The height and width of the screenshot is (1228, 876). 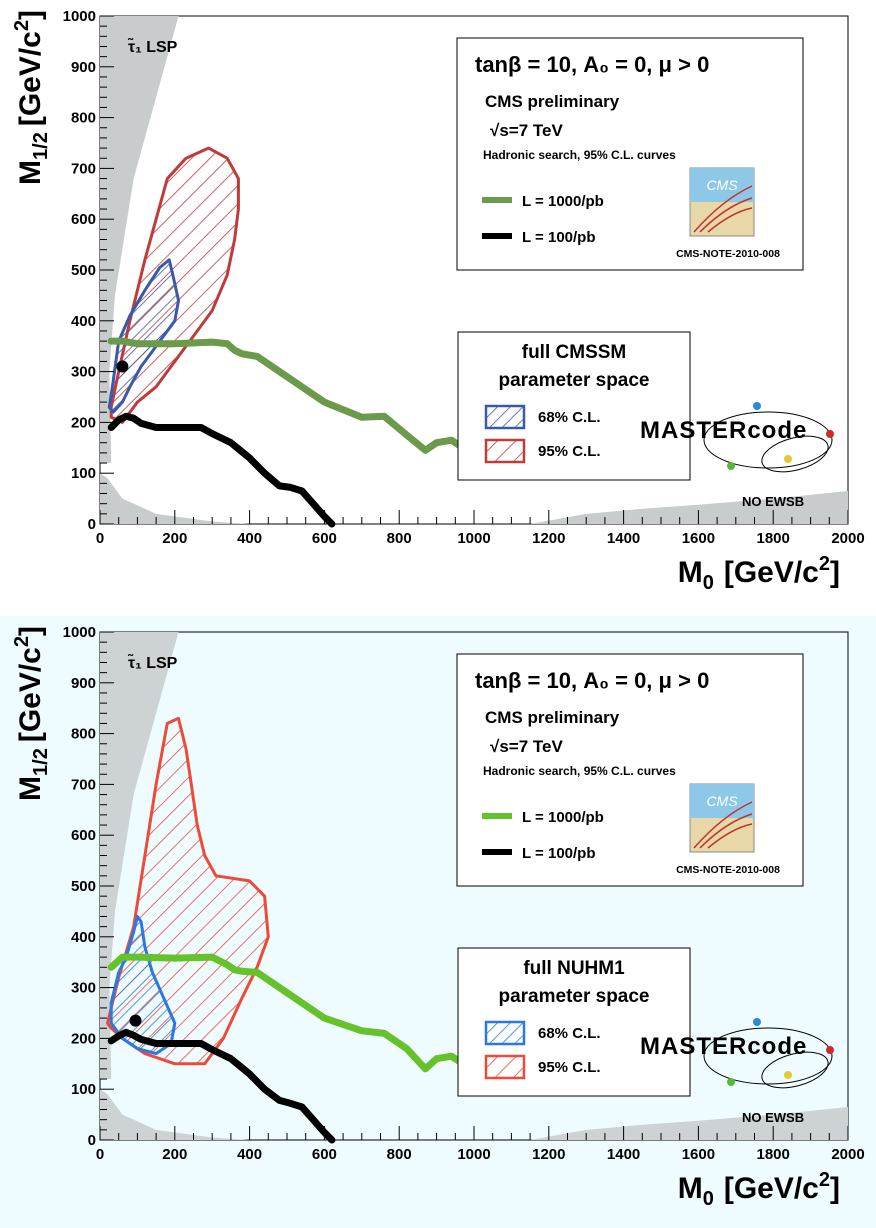 I want to click on y-axis-var: M, so click(x=30, y=172).